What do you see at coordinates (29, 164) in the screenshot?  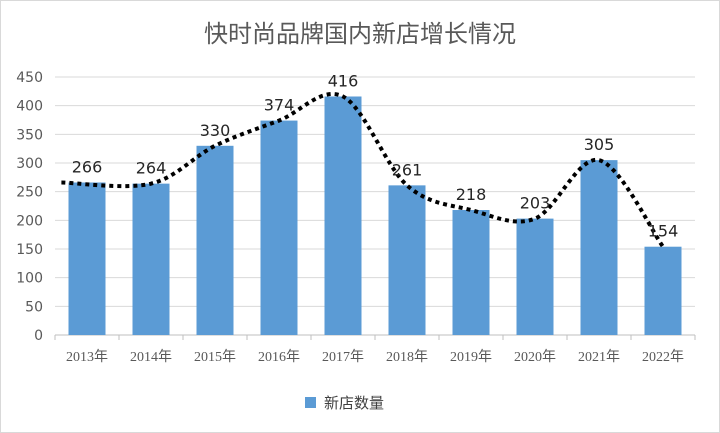 I see `y-tick-label: 300` at bounding box center [29, 164].